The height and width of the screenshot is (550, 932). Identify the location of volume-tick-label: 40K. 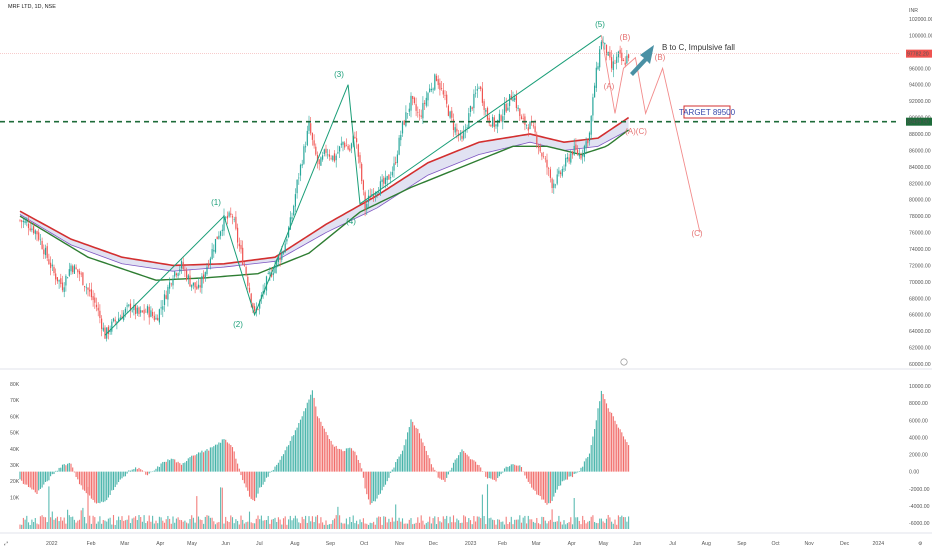
(15, 450).